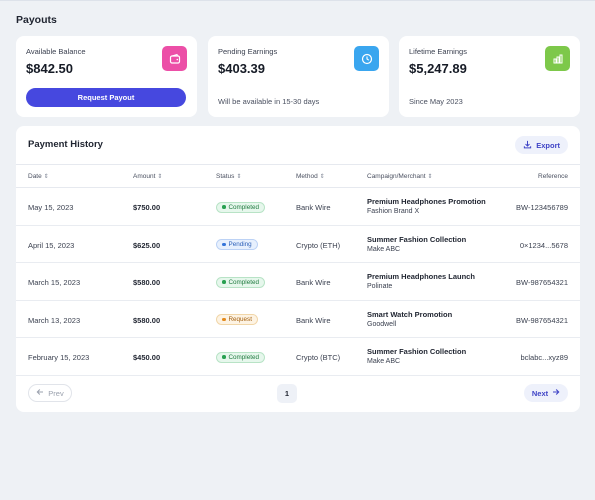 The height and width of the screenshot is (500, 595). I want to click on row-reference: bclabc...xyz89, so click(544, 357).